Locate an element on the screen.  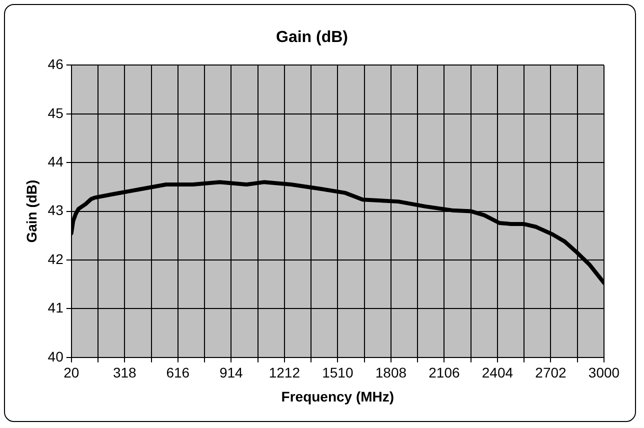
y-tick-label: 43 is located at coordinates (56, 210).